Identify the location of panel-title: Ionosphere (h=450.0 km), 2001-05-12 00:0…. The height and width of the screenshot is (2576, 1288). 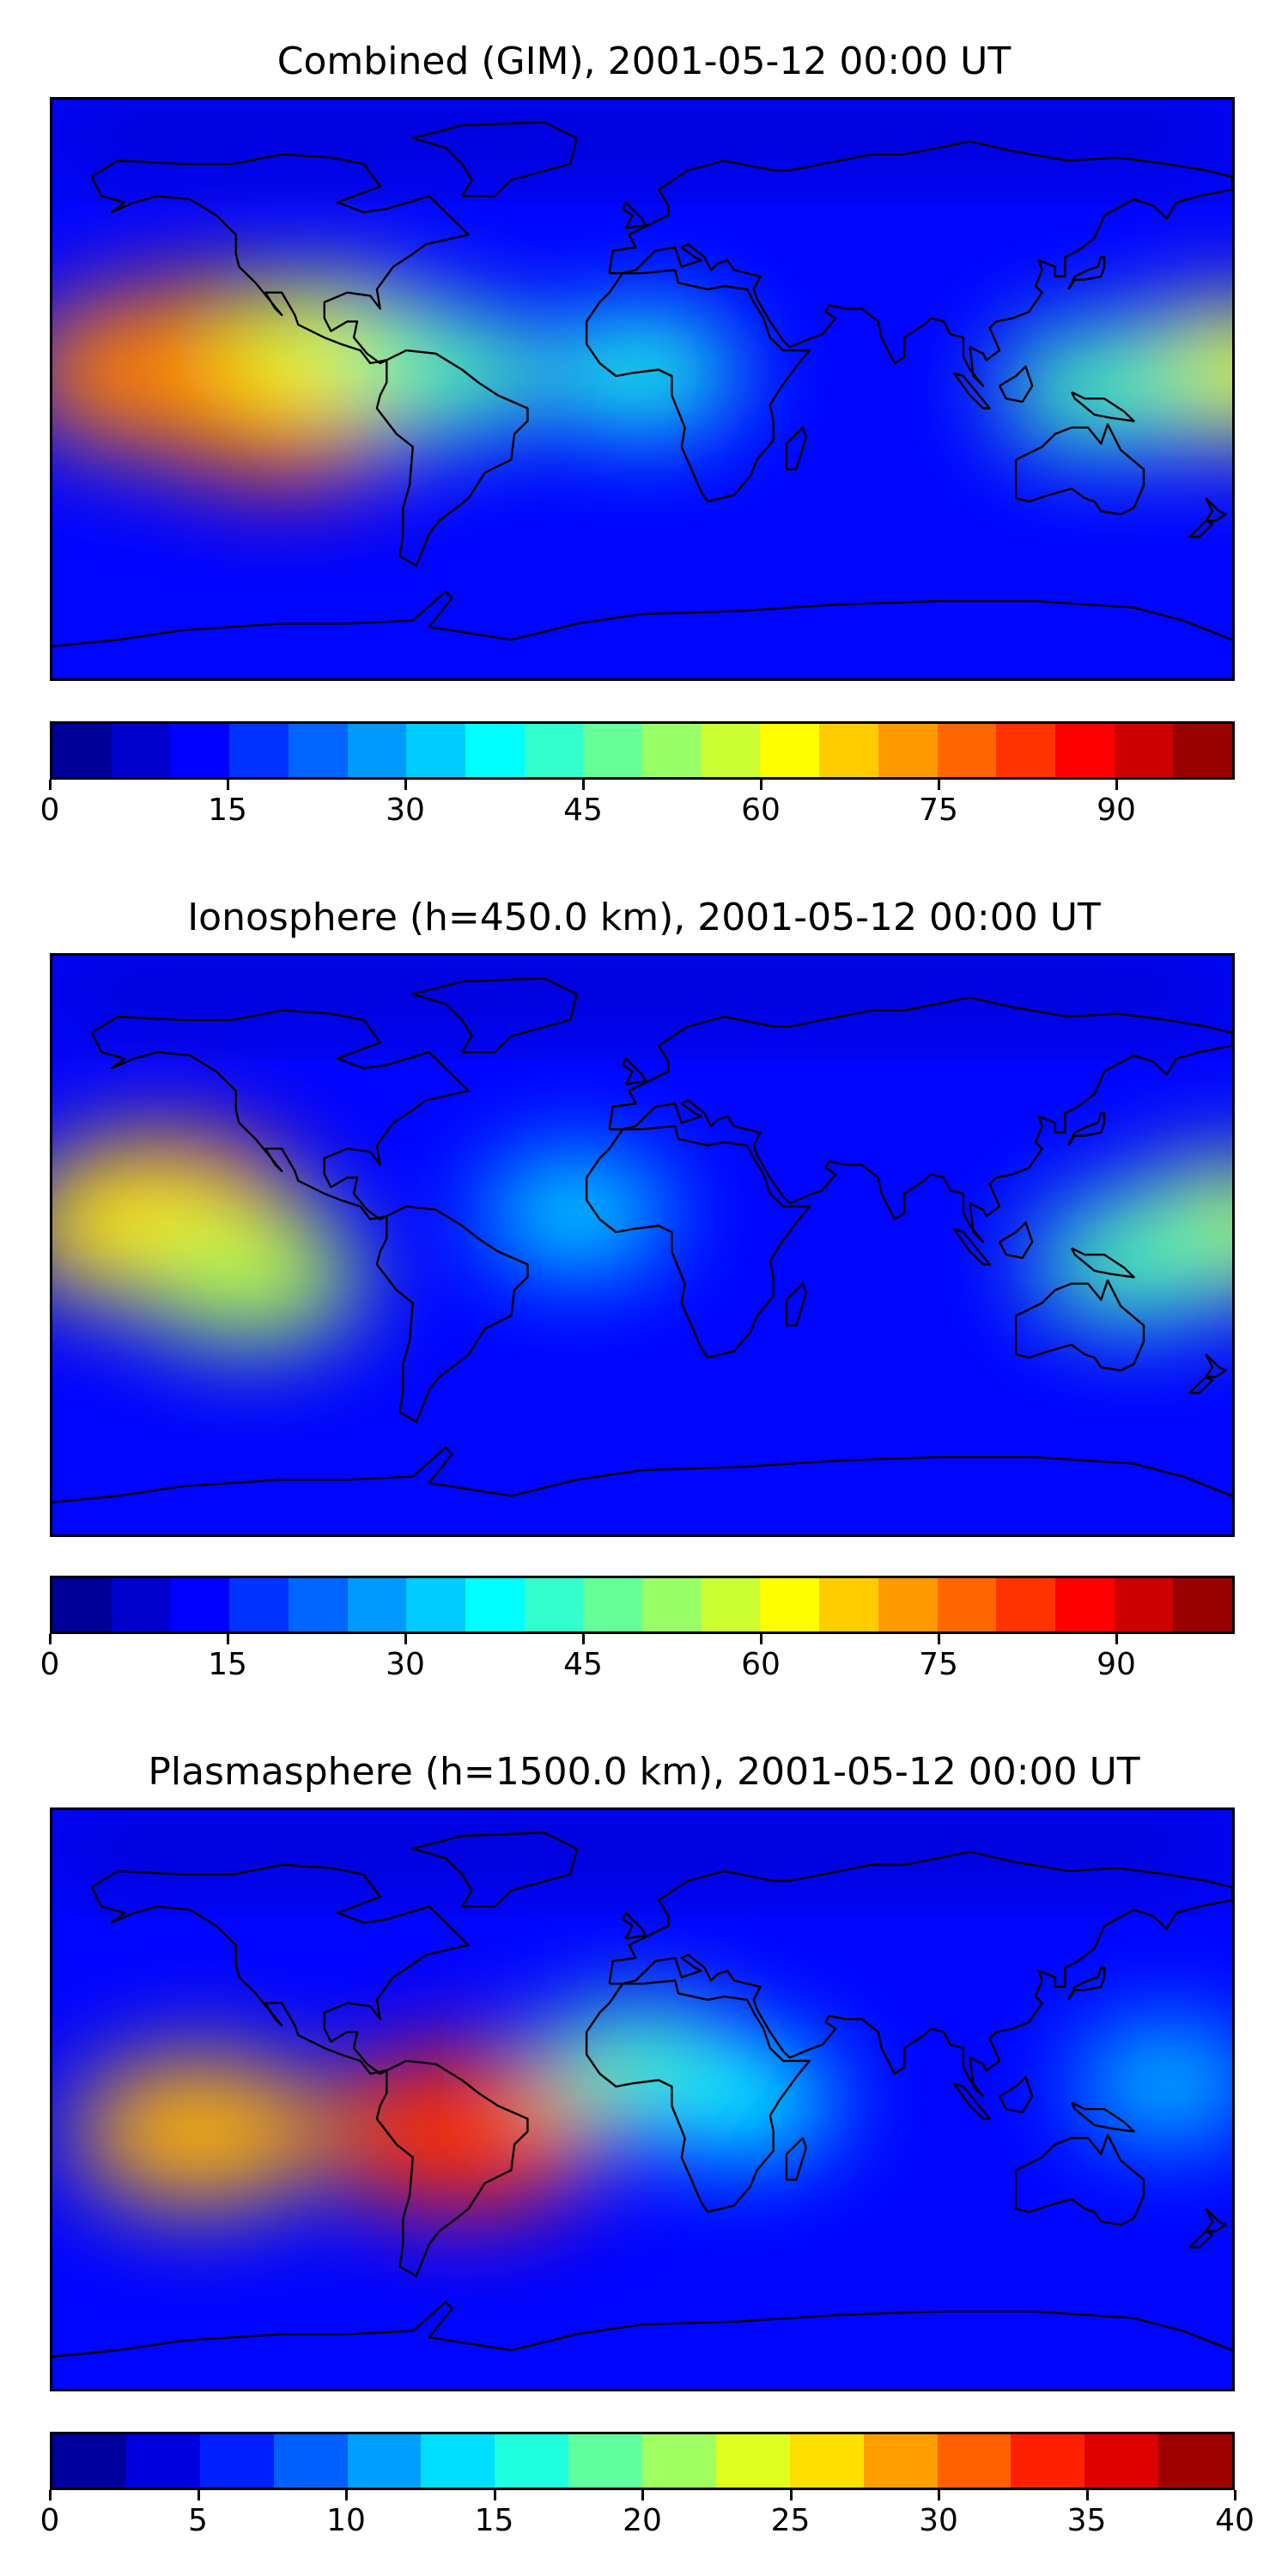
(644, 918).